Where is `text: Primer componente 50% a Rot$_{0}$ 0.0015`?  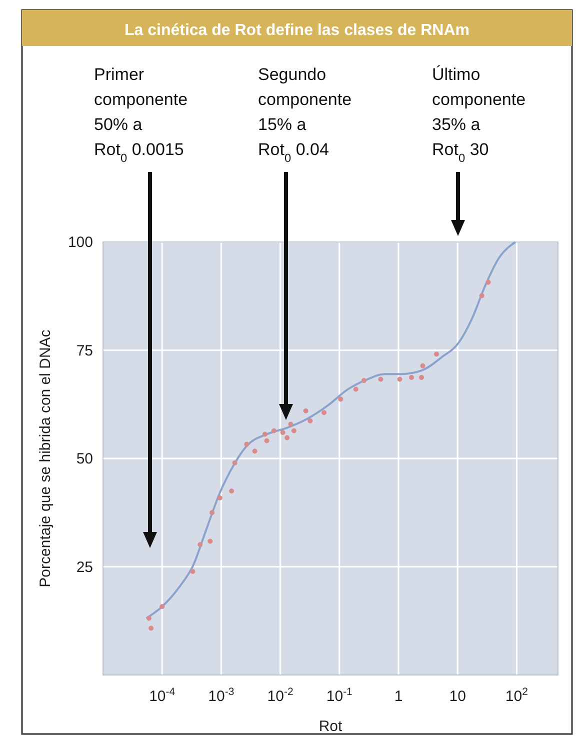 text: Primer componente 50% a Rot$_{0}$ 0.0015 is located at coordinates (141, 115).